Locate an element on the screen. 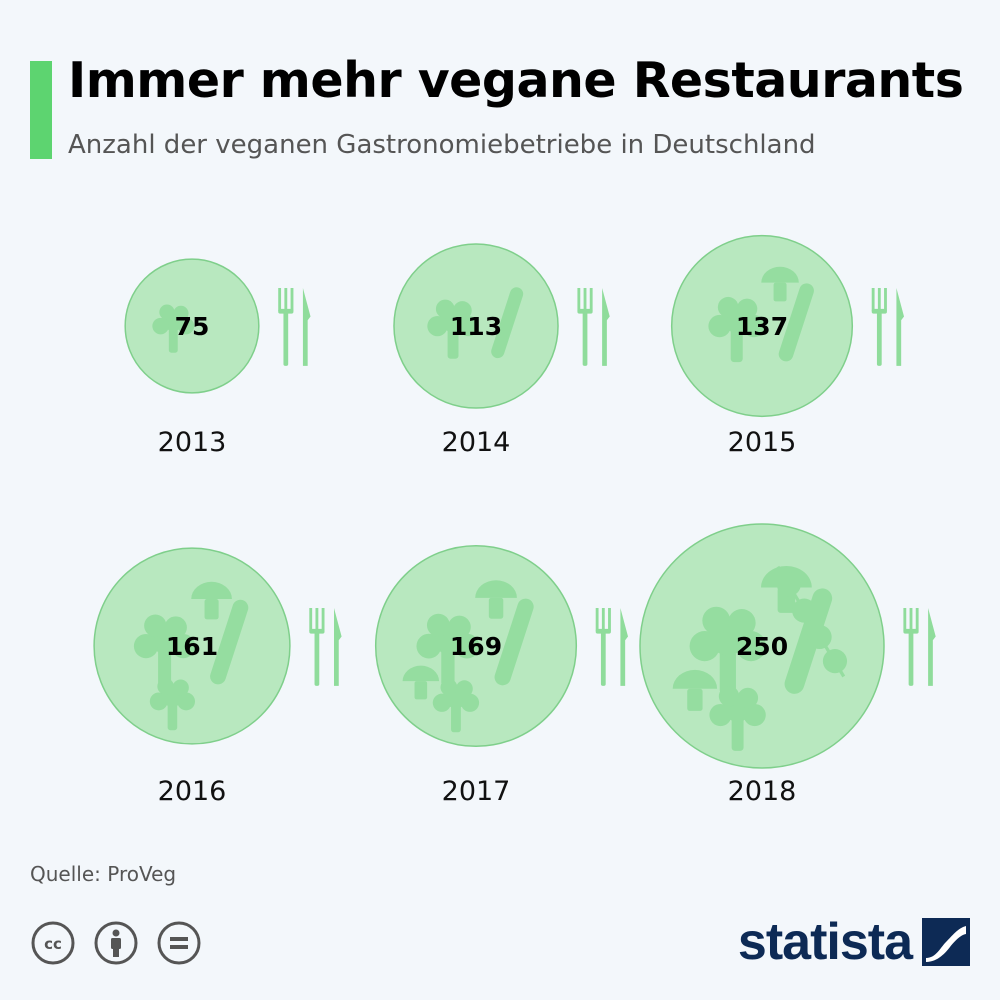 The width and height of the screenshot is (1000, 1000). value-label: 161 is located at coordinates (192, 646).